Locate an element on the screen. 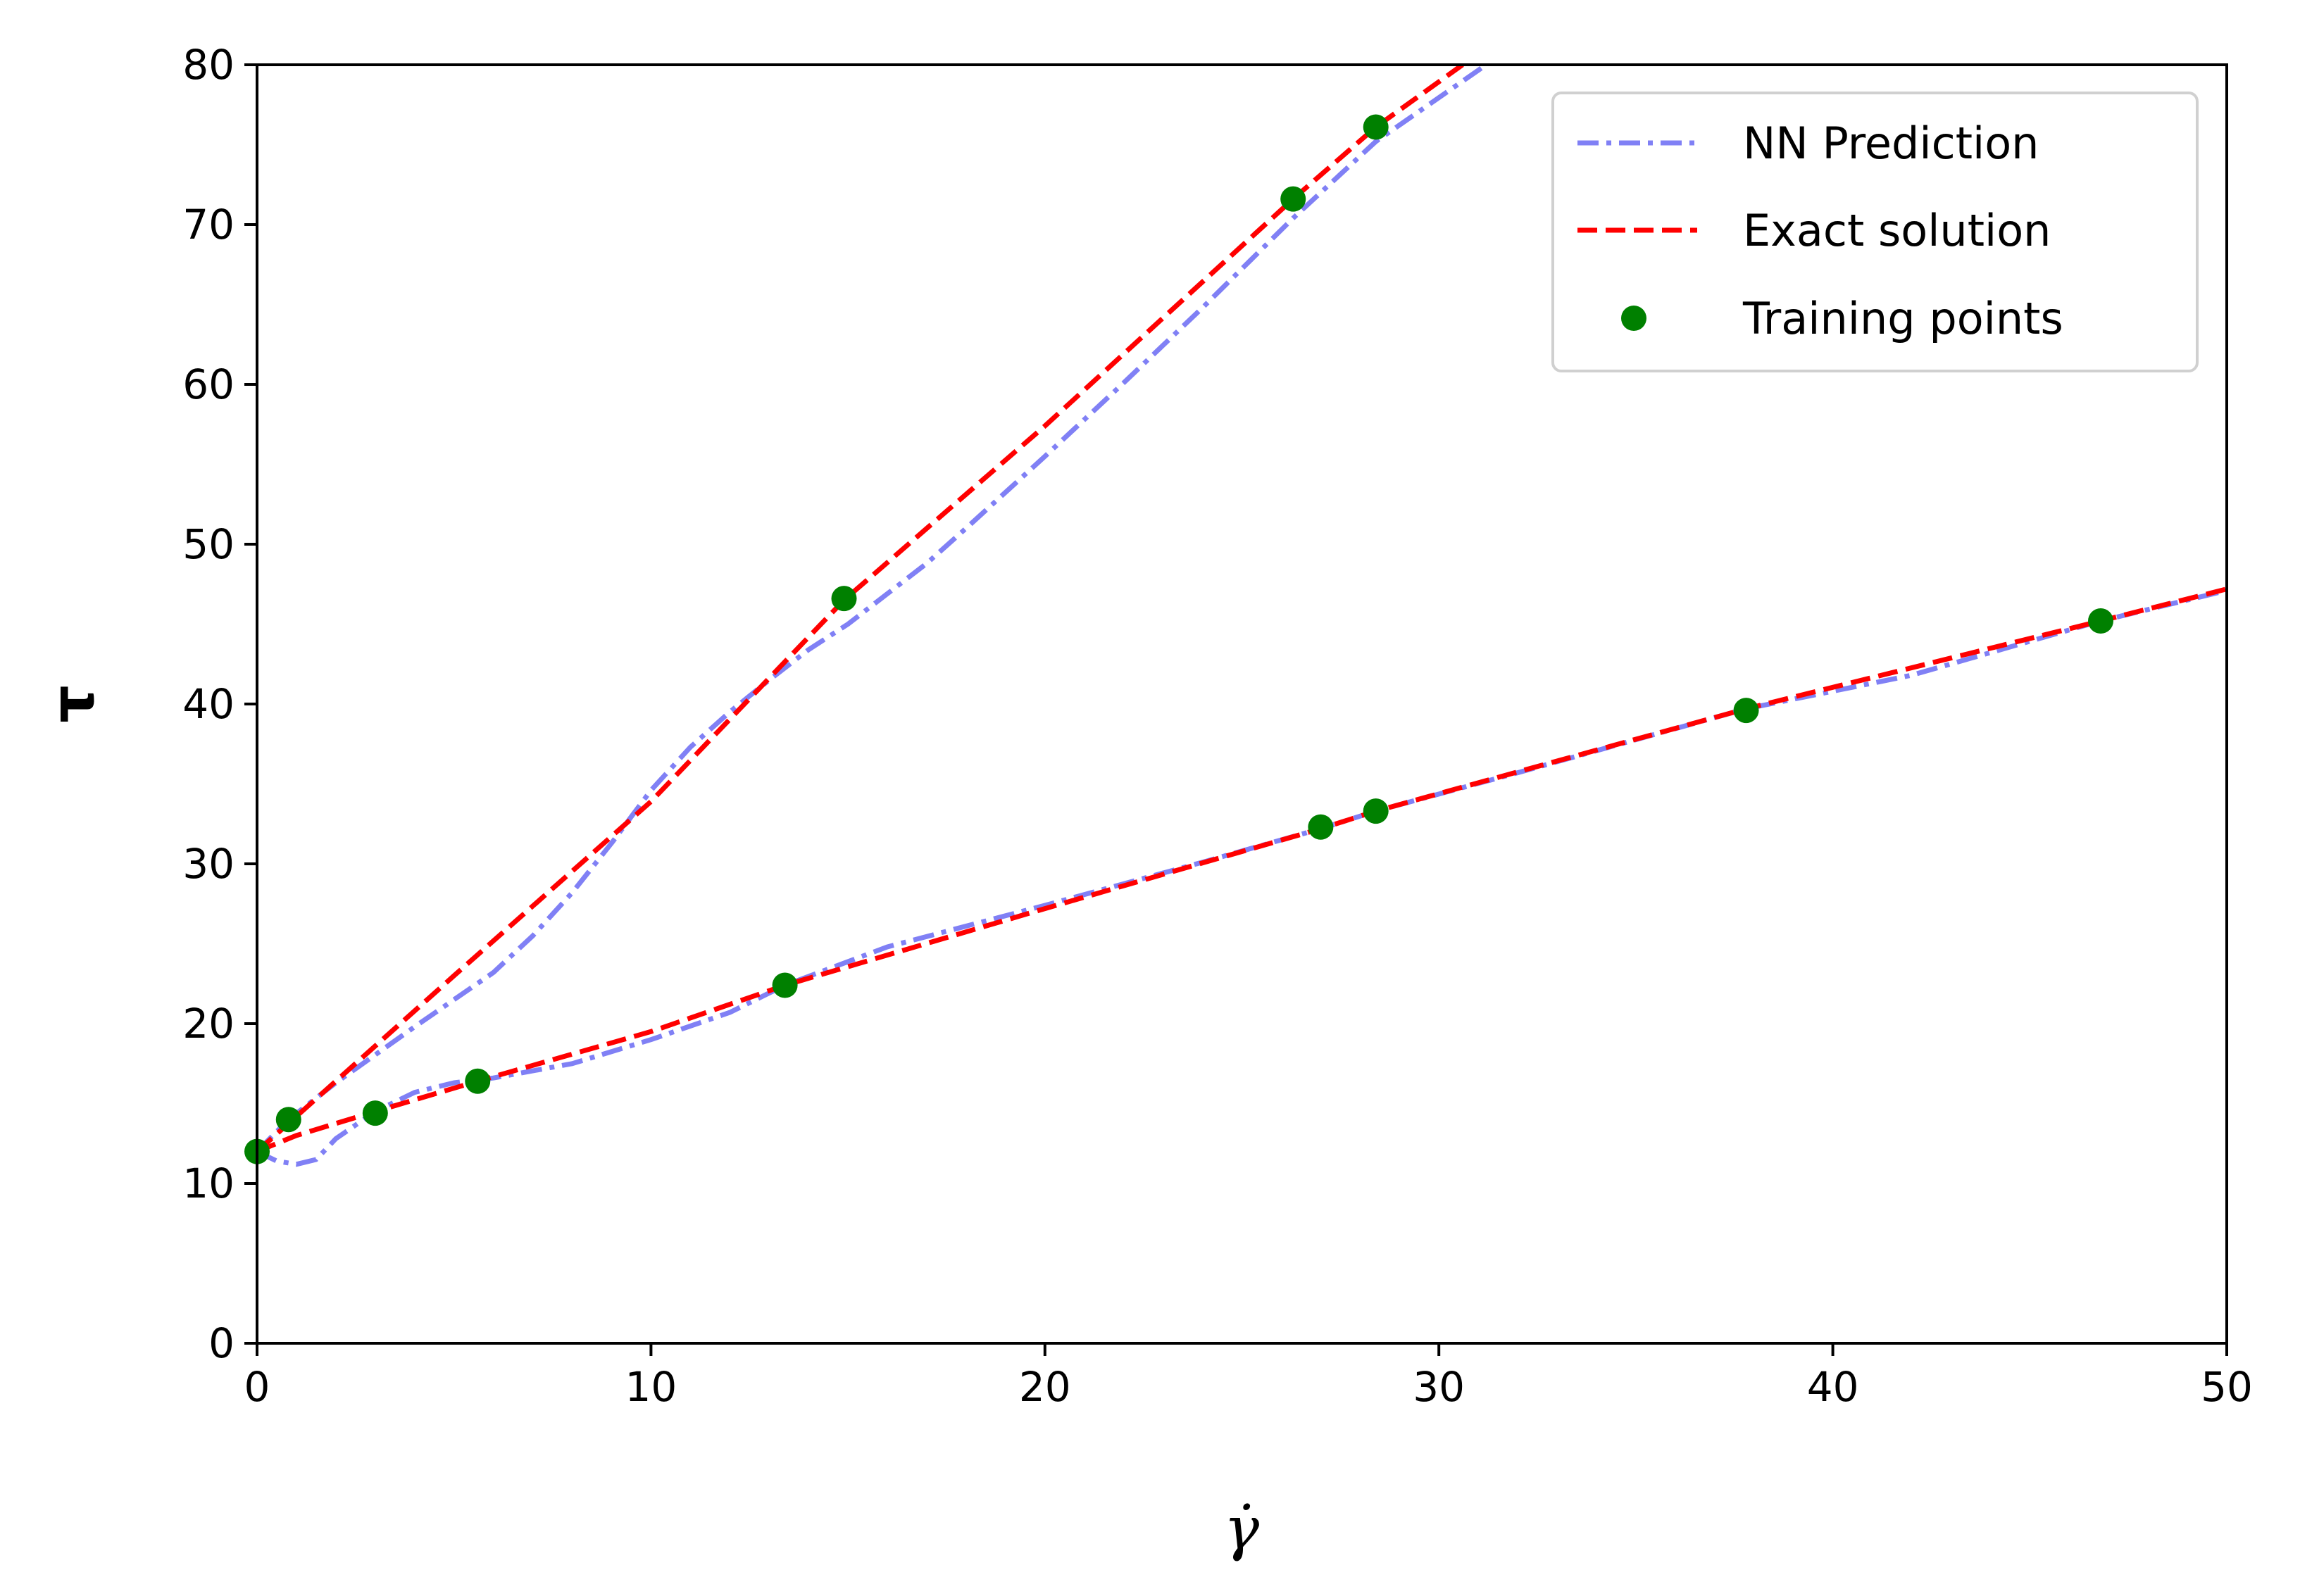 Image resolution: width=2300 pixels, height=1596 pixels. x-tick-label: 50 is located at coordinates (2227, 1387).